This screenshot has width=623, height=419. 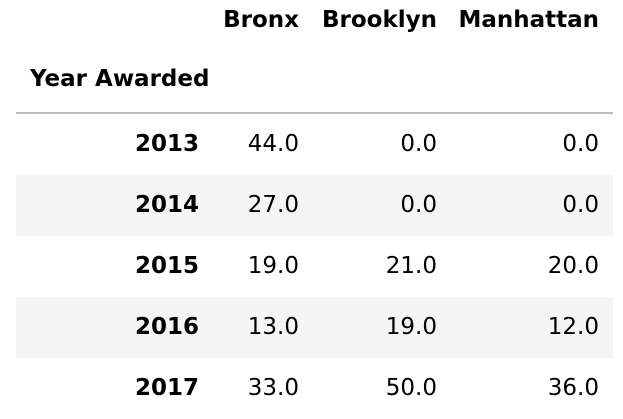 I want to click on table-row: 2014 27.0 0.0 0.0, so click(x=314, y=205).